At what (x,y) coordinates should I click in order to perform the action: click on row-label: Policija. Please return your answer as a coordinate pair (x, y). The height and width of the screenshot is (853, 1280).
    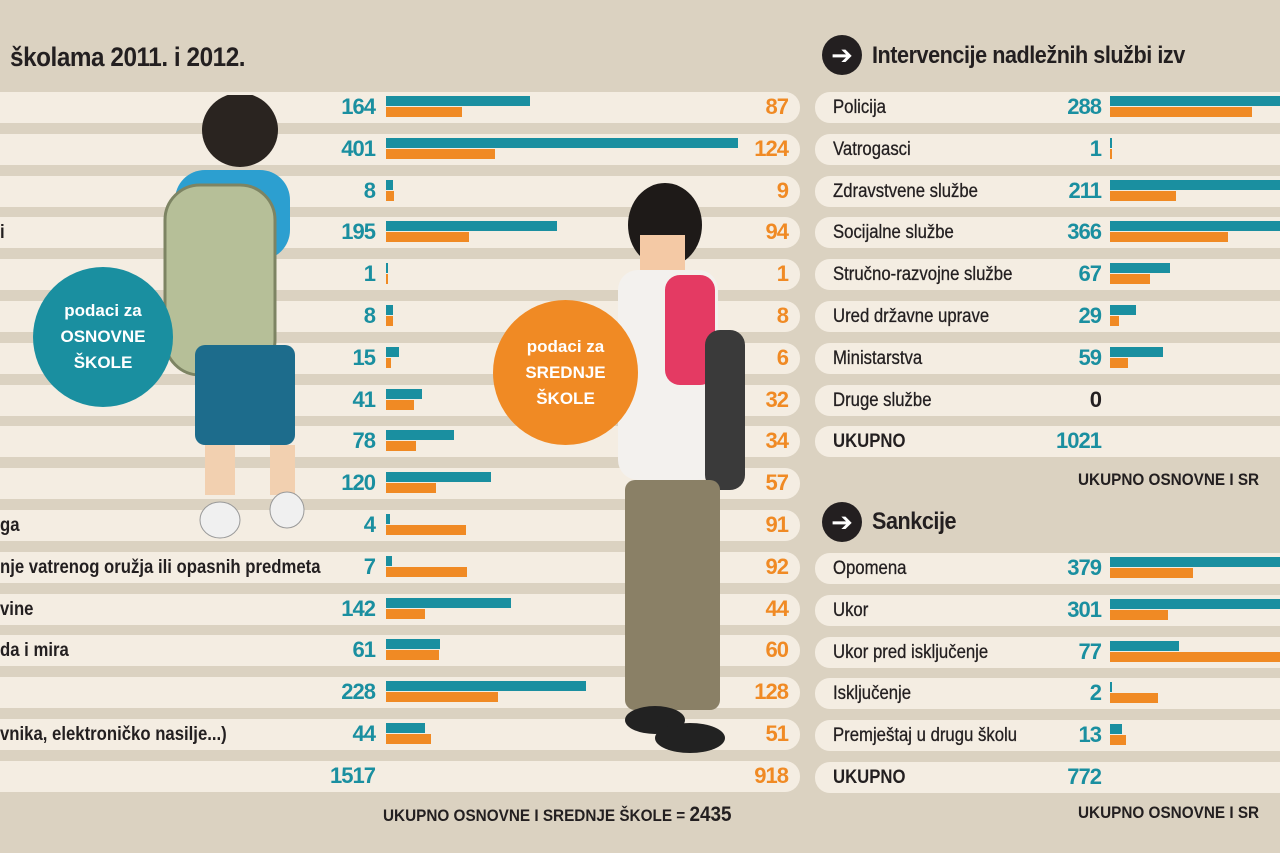
    Looking at the image, I should click on (859, 107).